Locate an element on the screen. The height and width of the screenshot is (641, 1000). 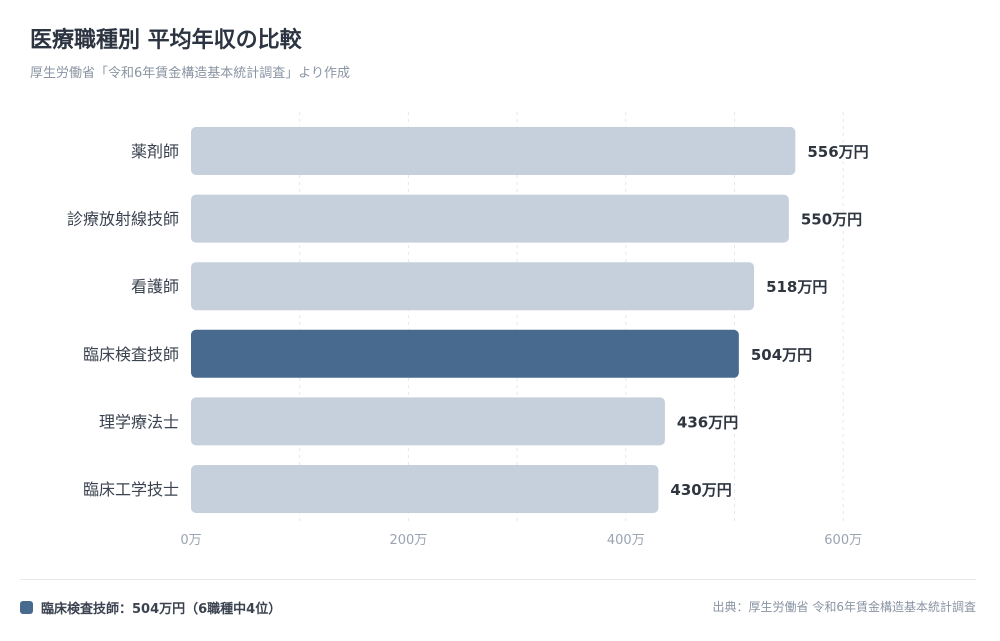
x-tick-label: 600万 is located at coordinates (843, 540).